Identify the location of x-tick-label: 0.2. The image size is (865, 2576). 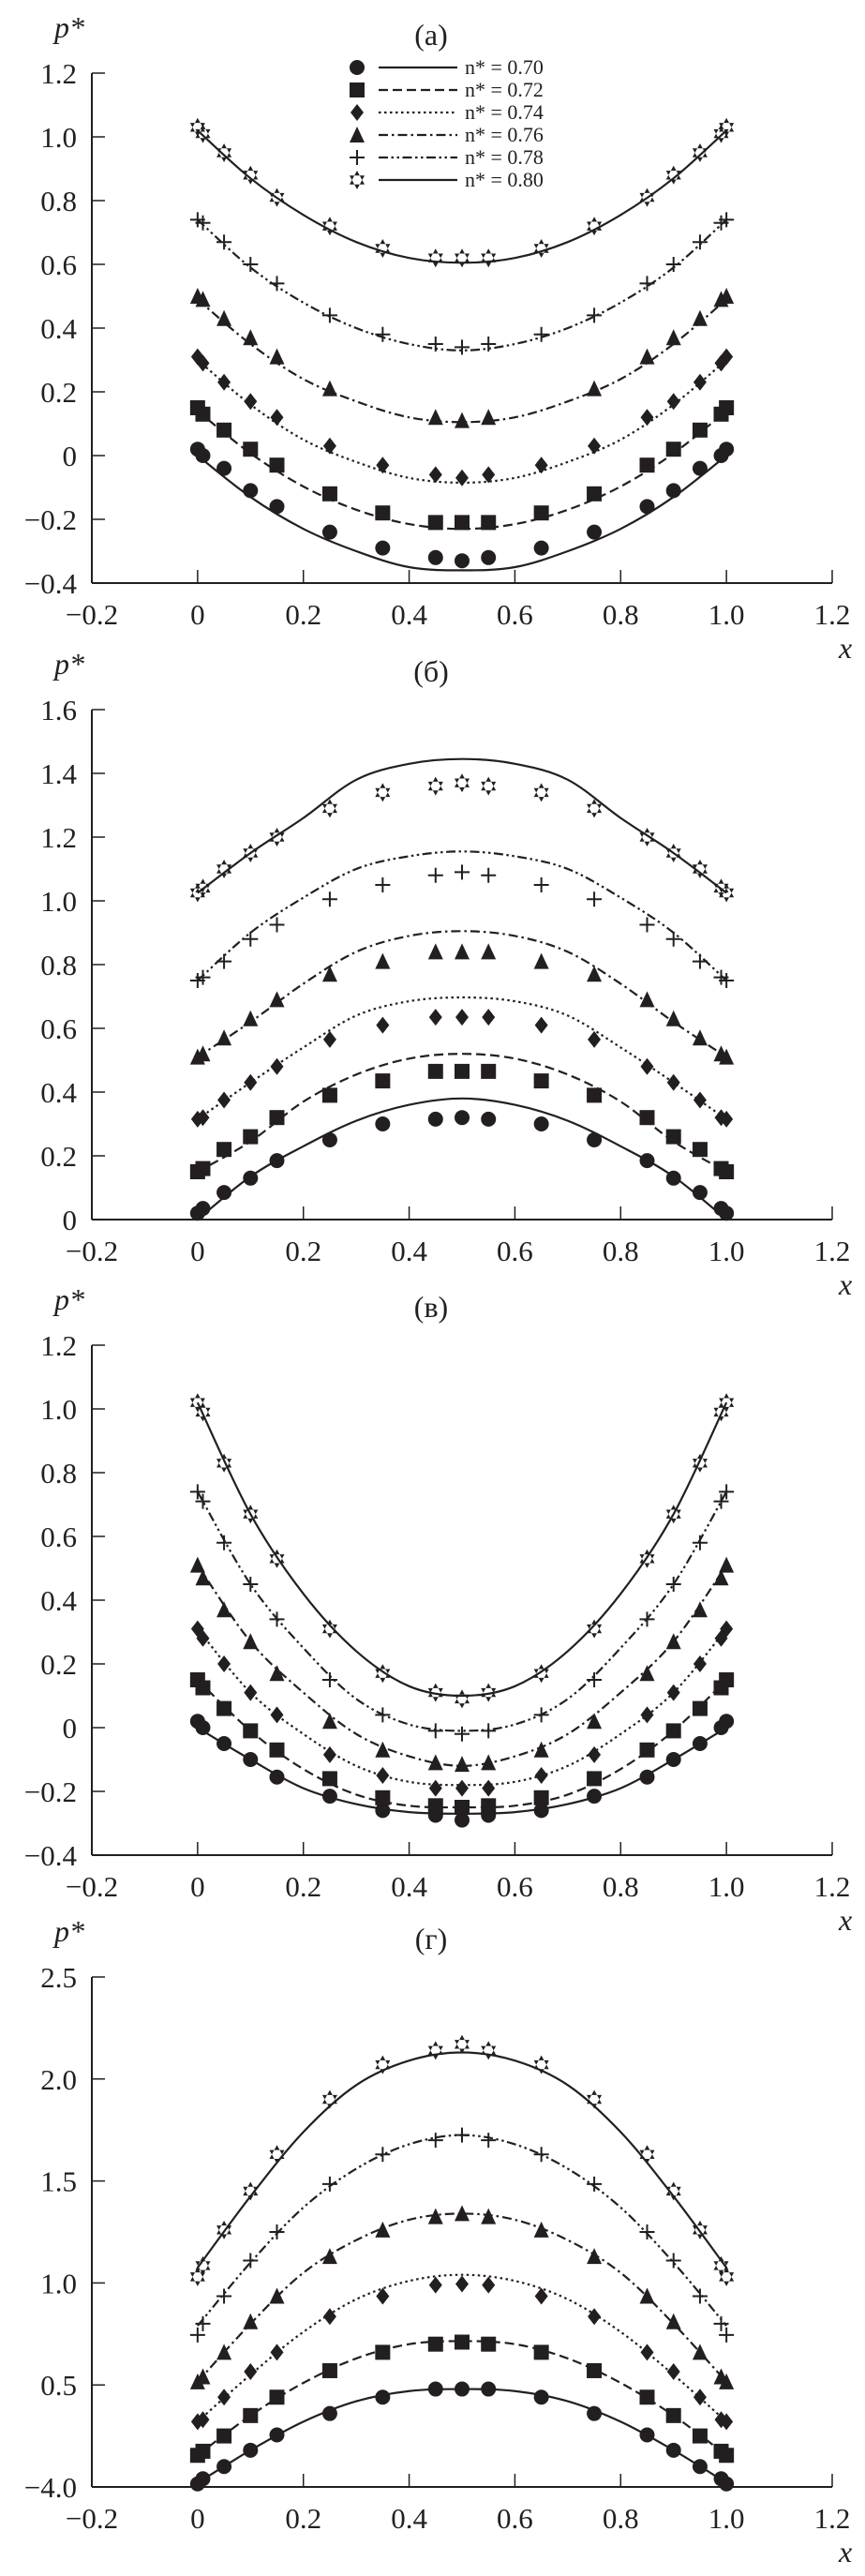
(303, 1251).